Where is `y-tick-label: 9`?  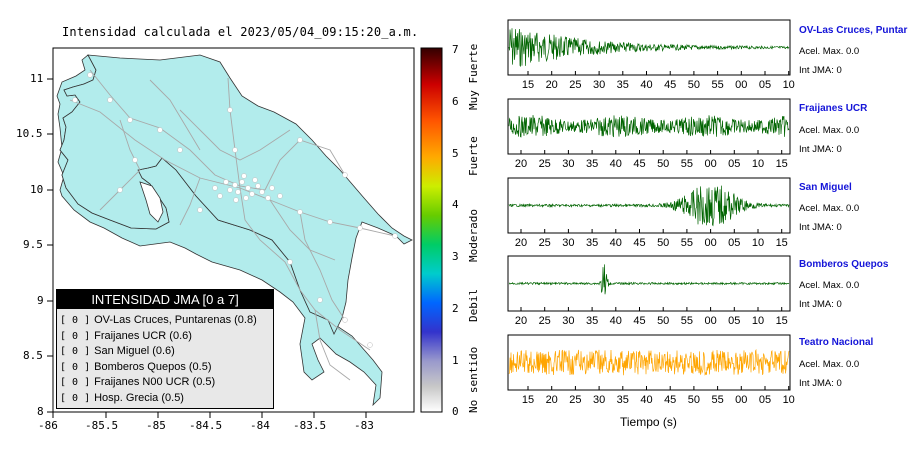 y-tick-label: 9 is located at coordinates (40, 300).